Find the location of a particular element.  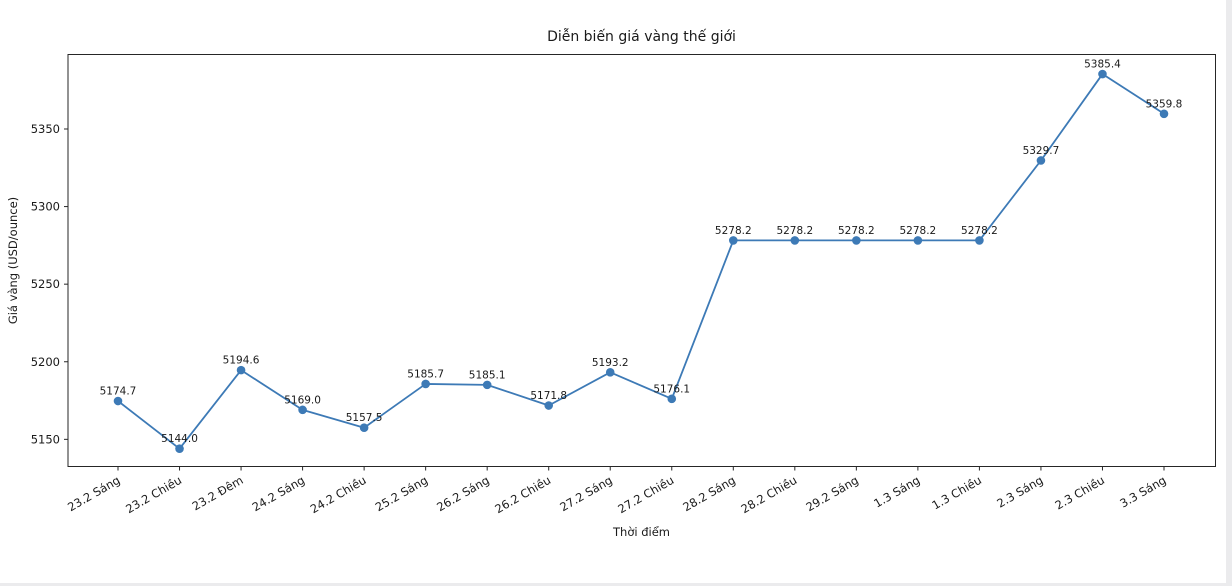

point-value-label: 5329.7 is located at coordinates (1041, 151).